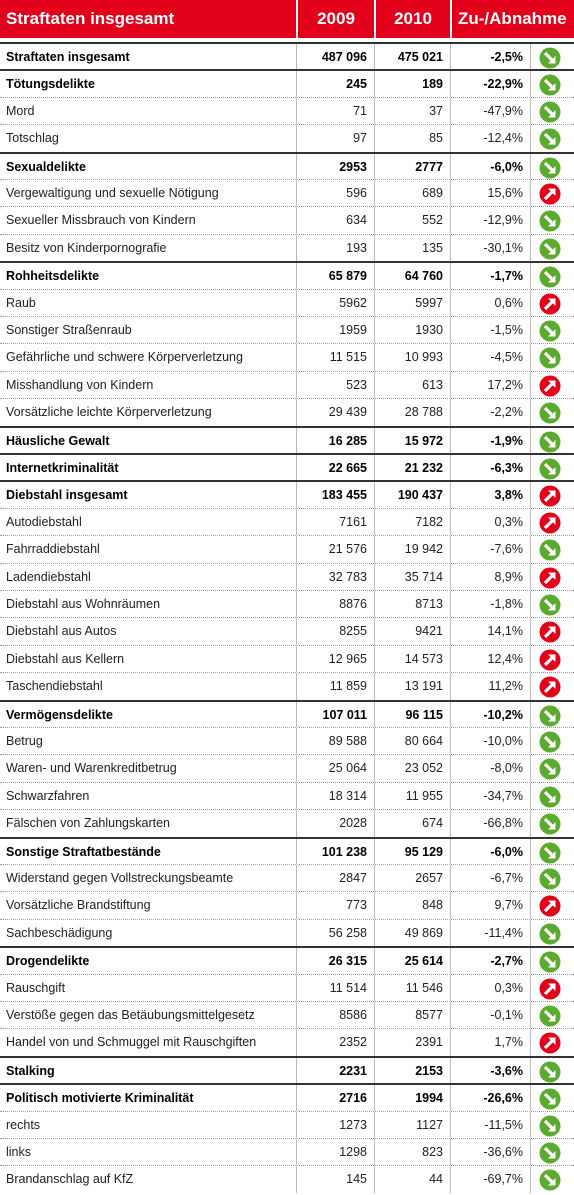  Describe the element at coordinates (490, 1042) in the screenshot. I see `row-value: 1,7%` at that location.